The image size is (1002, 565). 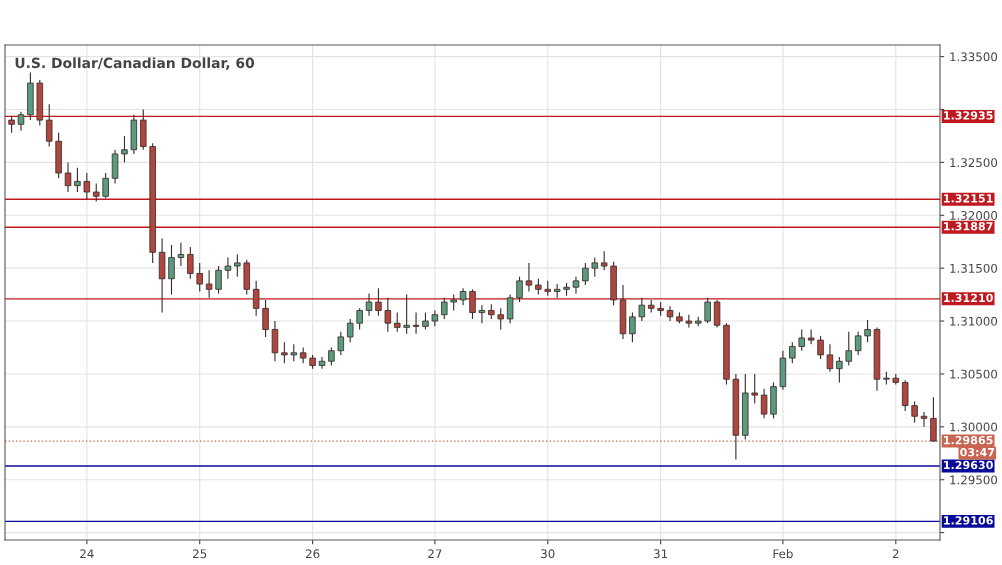 What do you see at coordinates (783, 554) in the screenshot?
I see `x-tick-label: Feb` at bounding box center [783, 554].